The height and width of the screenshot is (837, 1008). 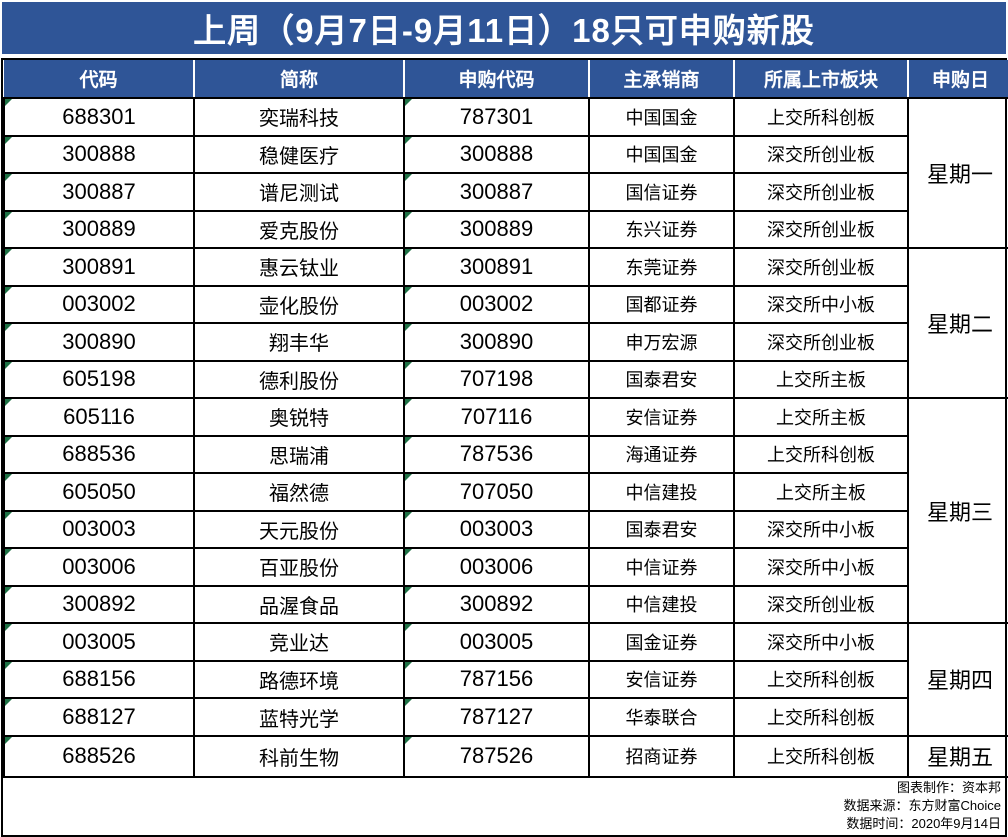 I want to click on cell-sub-code: 707116, so click(x=496, y=417).